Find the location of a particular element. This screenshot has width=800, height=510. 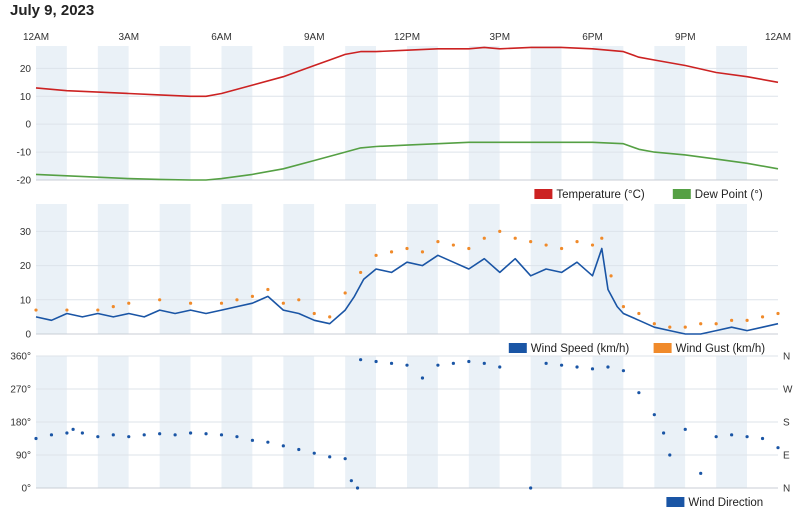

dew-point-line is located at coordinates (407, 161).